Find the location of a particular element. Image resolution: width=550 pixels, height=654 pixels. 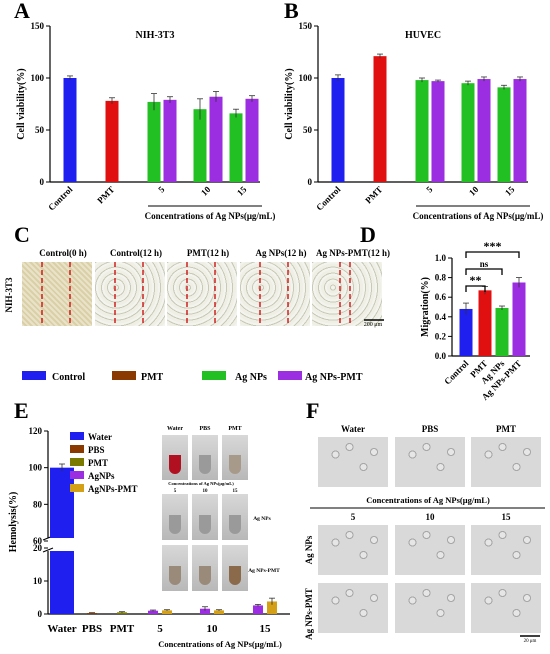

significance-bracket: *** is located at coordinates (492, 248).